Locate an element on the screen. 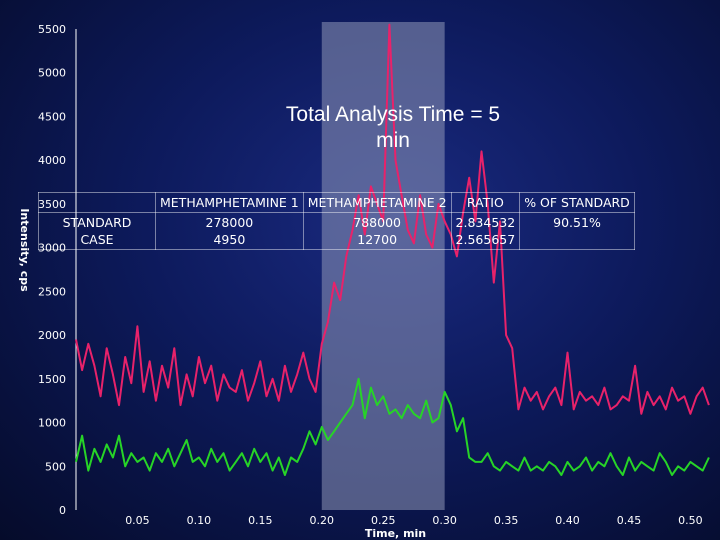 This screenshot has height=540, width=720. y-tick-label: 1000 is located at coordinates (52, 423).